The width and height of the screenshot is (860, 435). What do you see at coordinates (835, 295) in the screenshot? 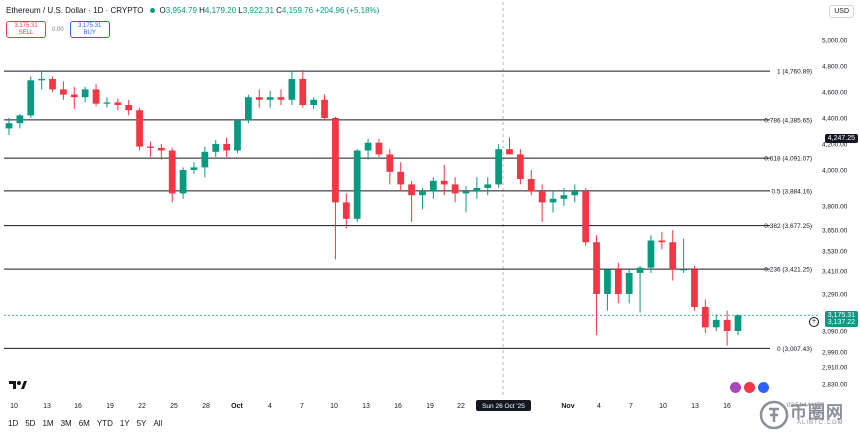
I see `price-tick-label: 3,290.00` at bounding box center [835, 295].